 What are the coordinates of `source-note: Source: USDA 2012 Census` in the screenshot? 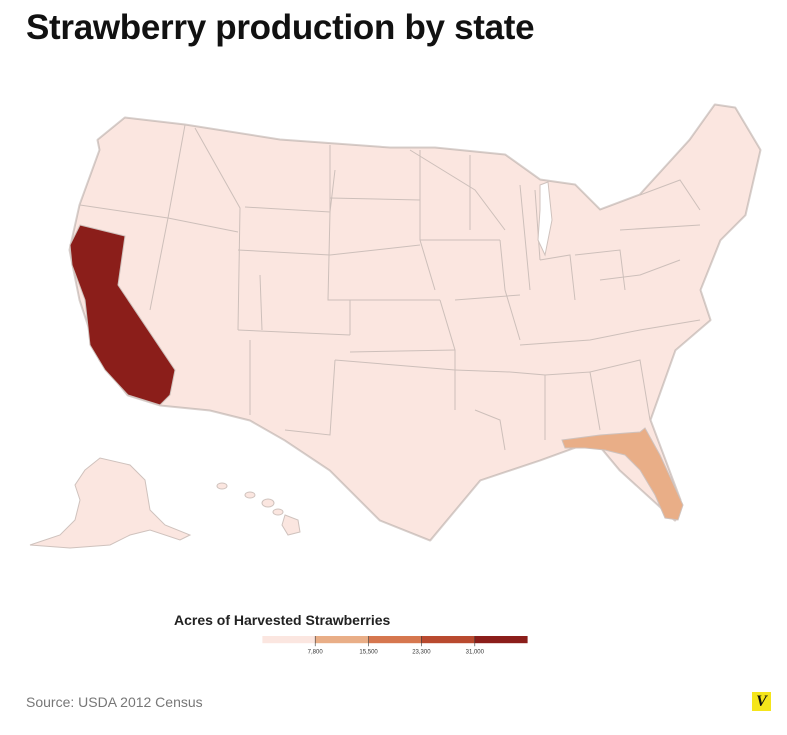 It's located at (114, 702).